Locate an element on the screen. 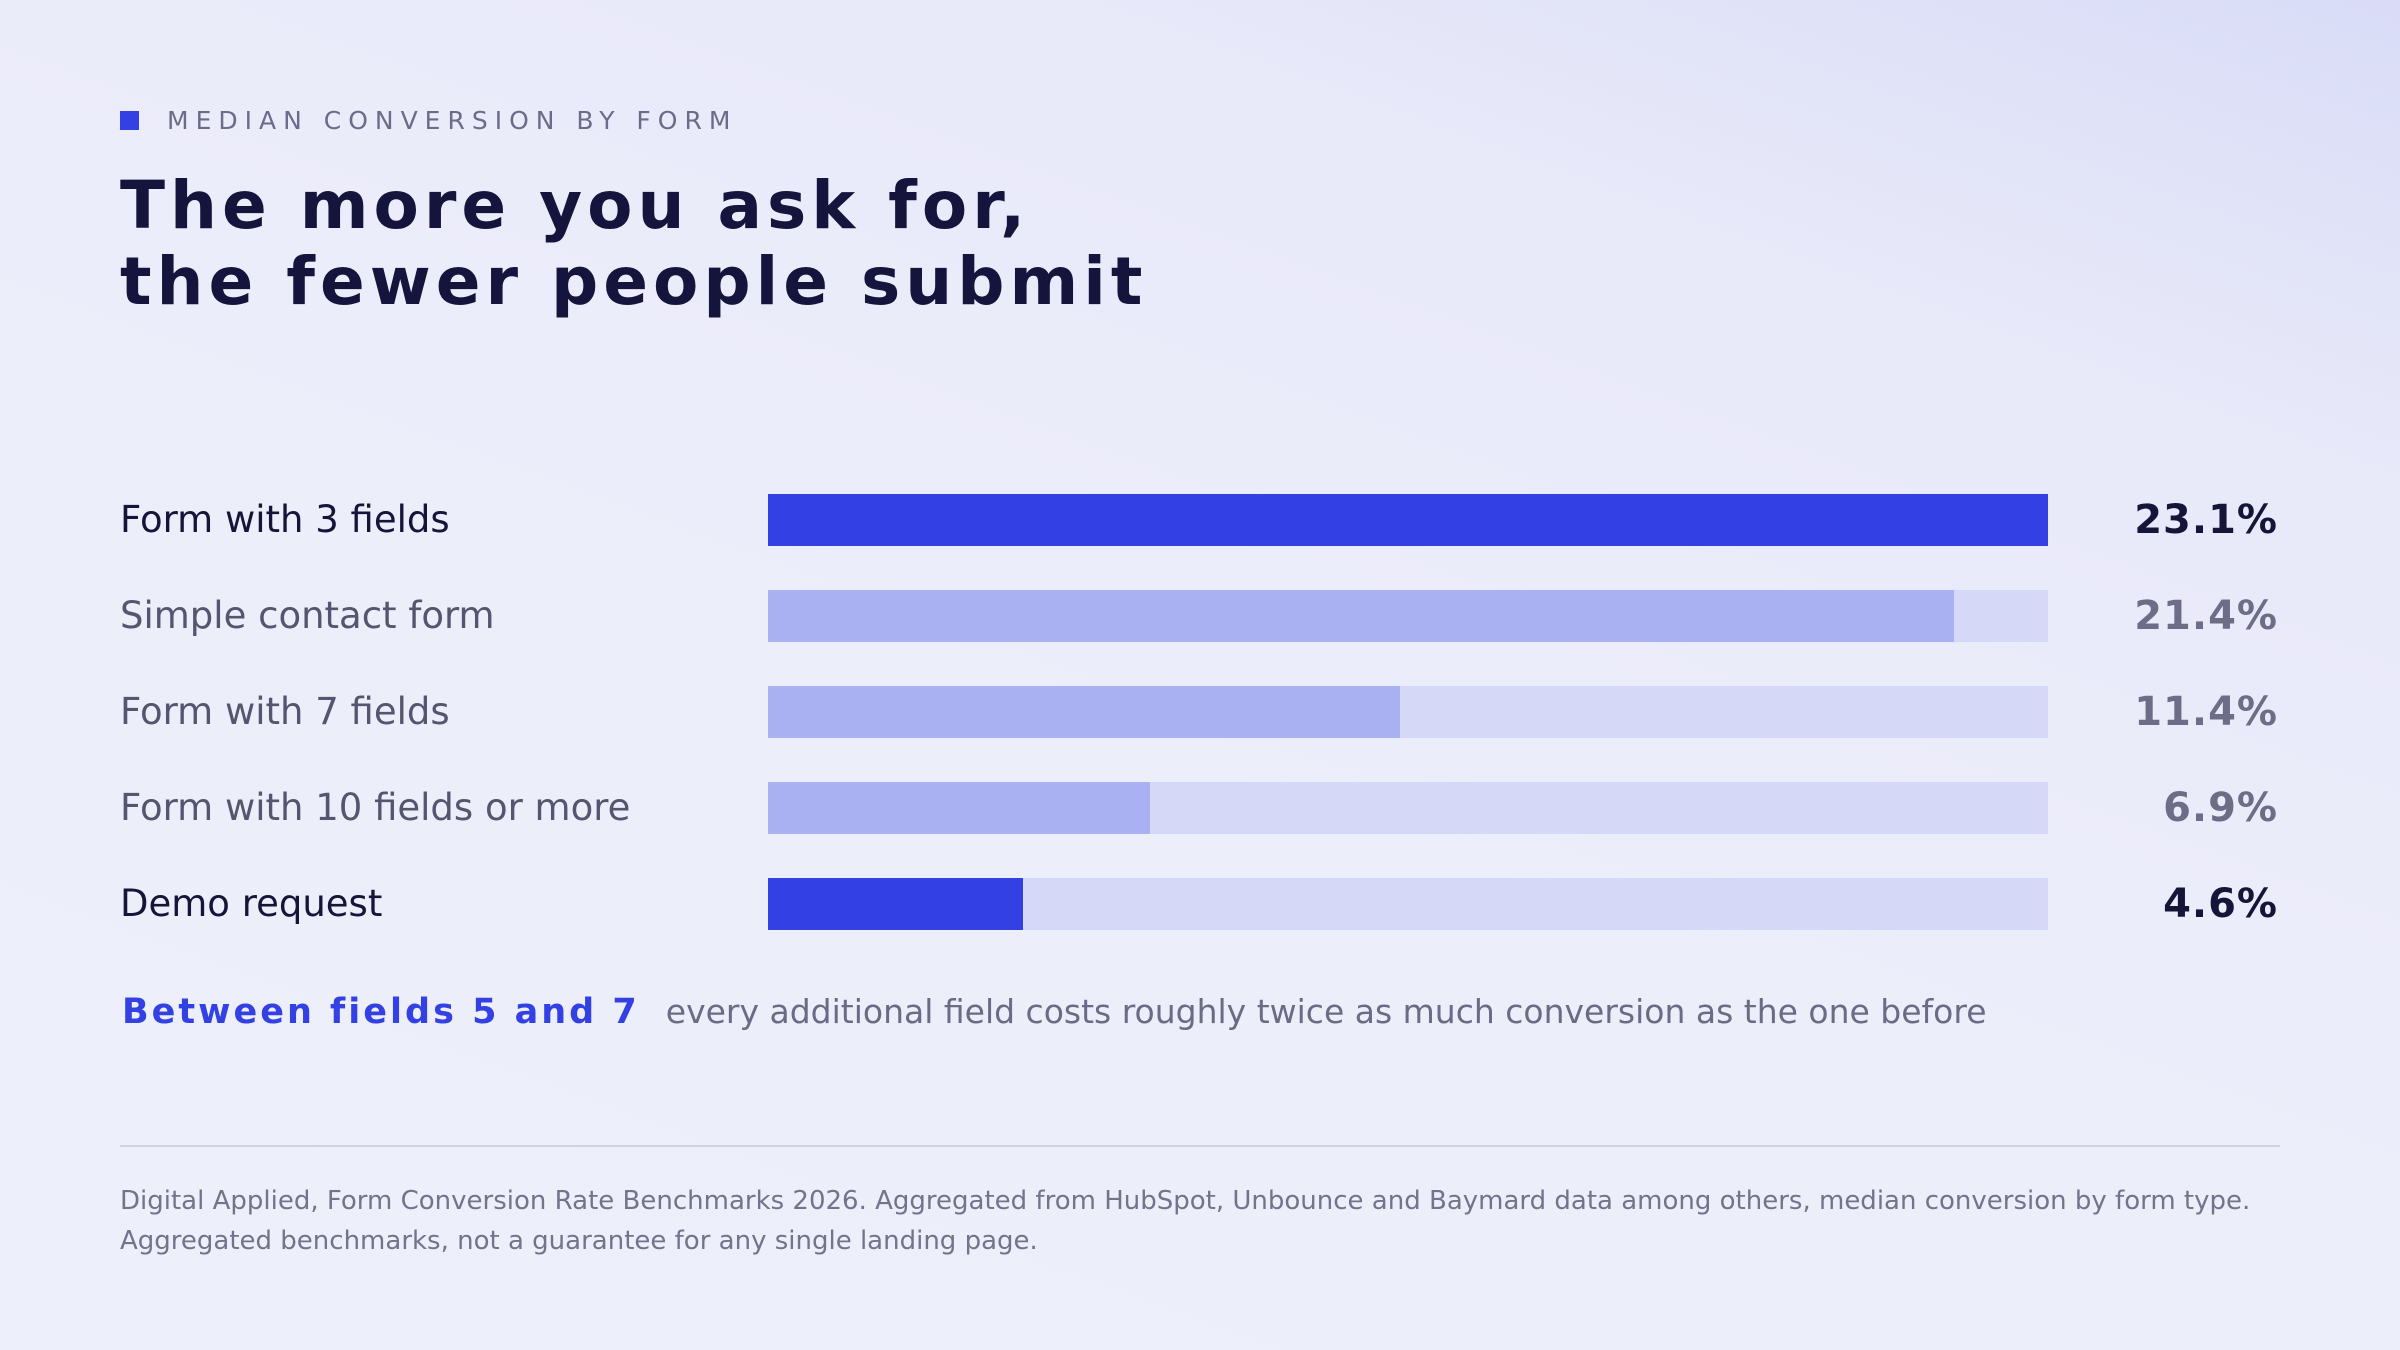 This screenshot has height=1350, width=2400. bar-category-label: Form with 7 fields is located at coordinates (285, 711).